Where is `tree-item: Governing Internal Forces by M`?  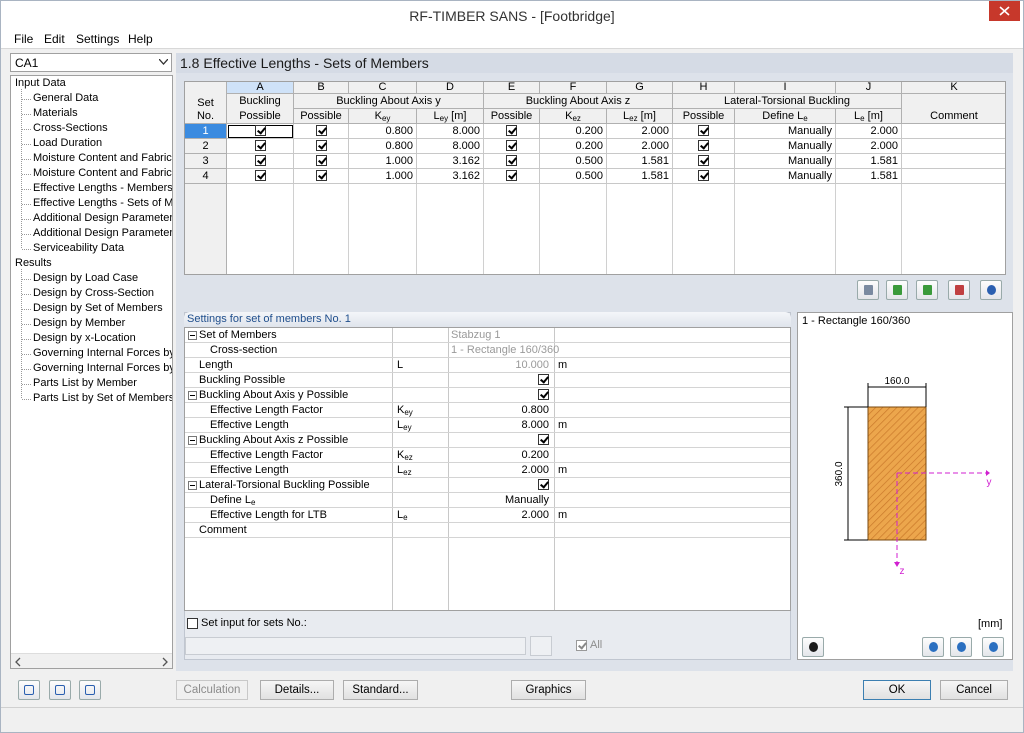 tree-item: Governing Internal Forces by M is located at coordinates (103, 353).